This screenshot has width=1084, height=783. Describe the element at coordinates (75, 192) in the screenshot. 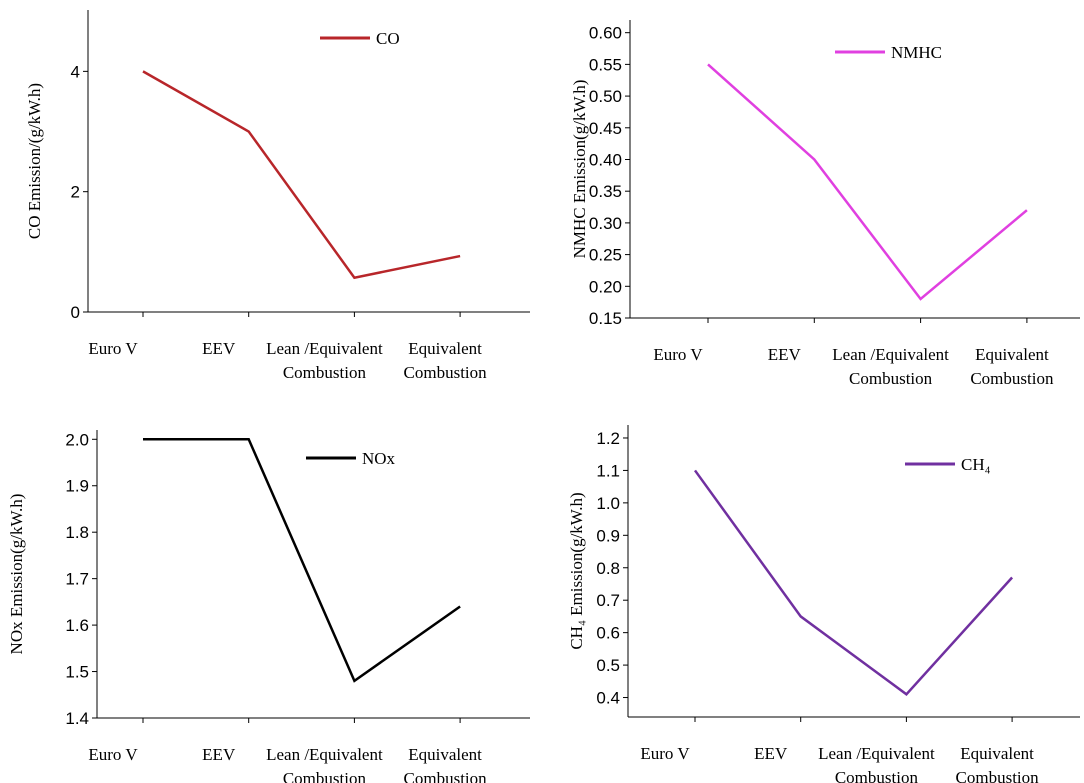

I see `y-tick-label: 2` at that location.